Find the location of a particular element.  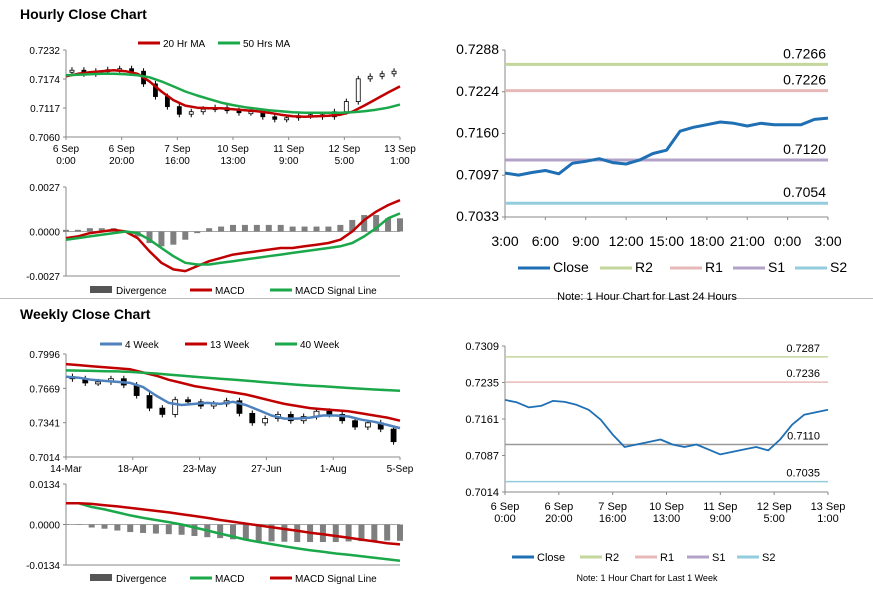

hourly_24h-level-label-s2: 0.7054 is located at coordinates (804, 192).